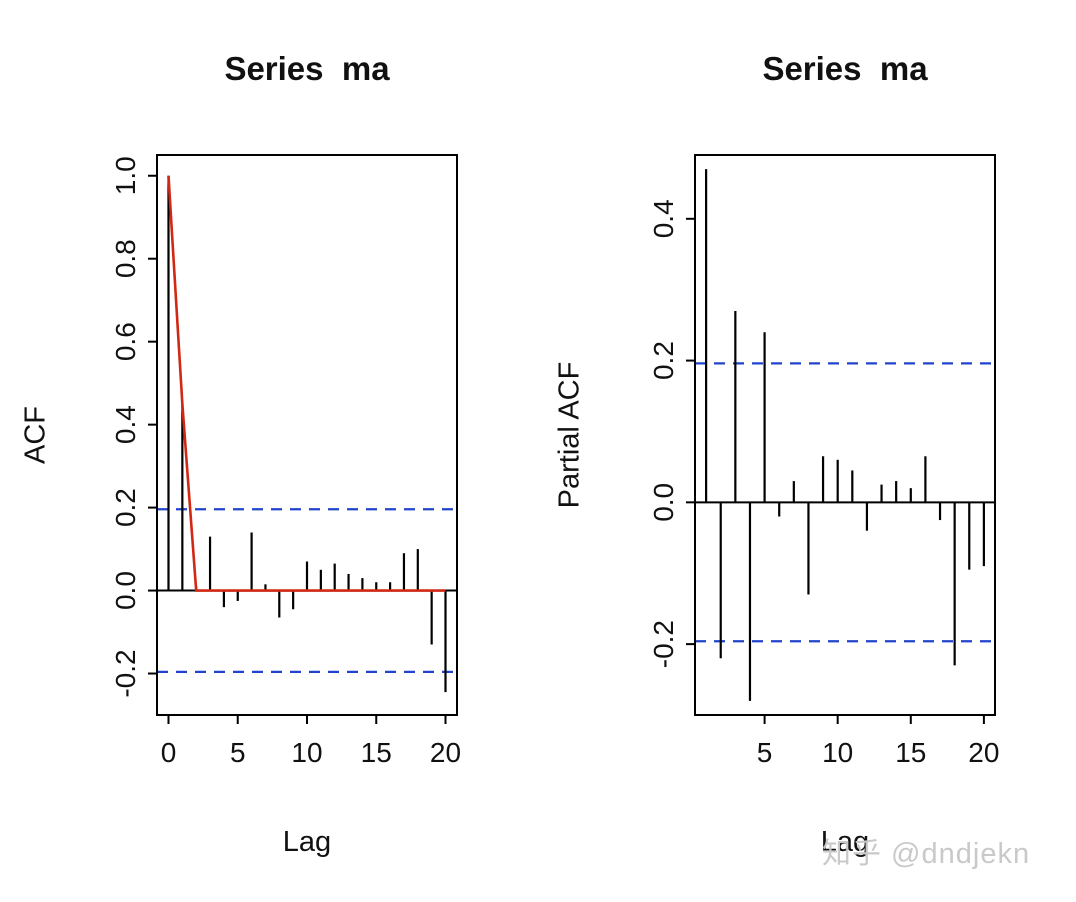 The image size is (1076, 902). I want to click on y-tick-label: 0.6, so click(125, 341).